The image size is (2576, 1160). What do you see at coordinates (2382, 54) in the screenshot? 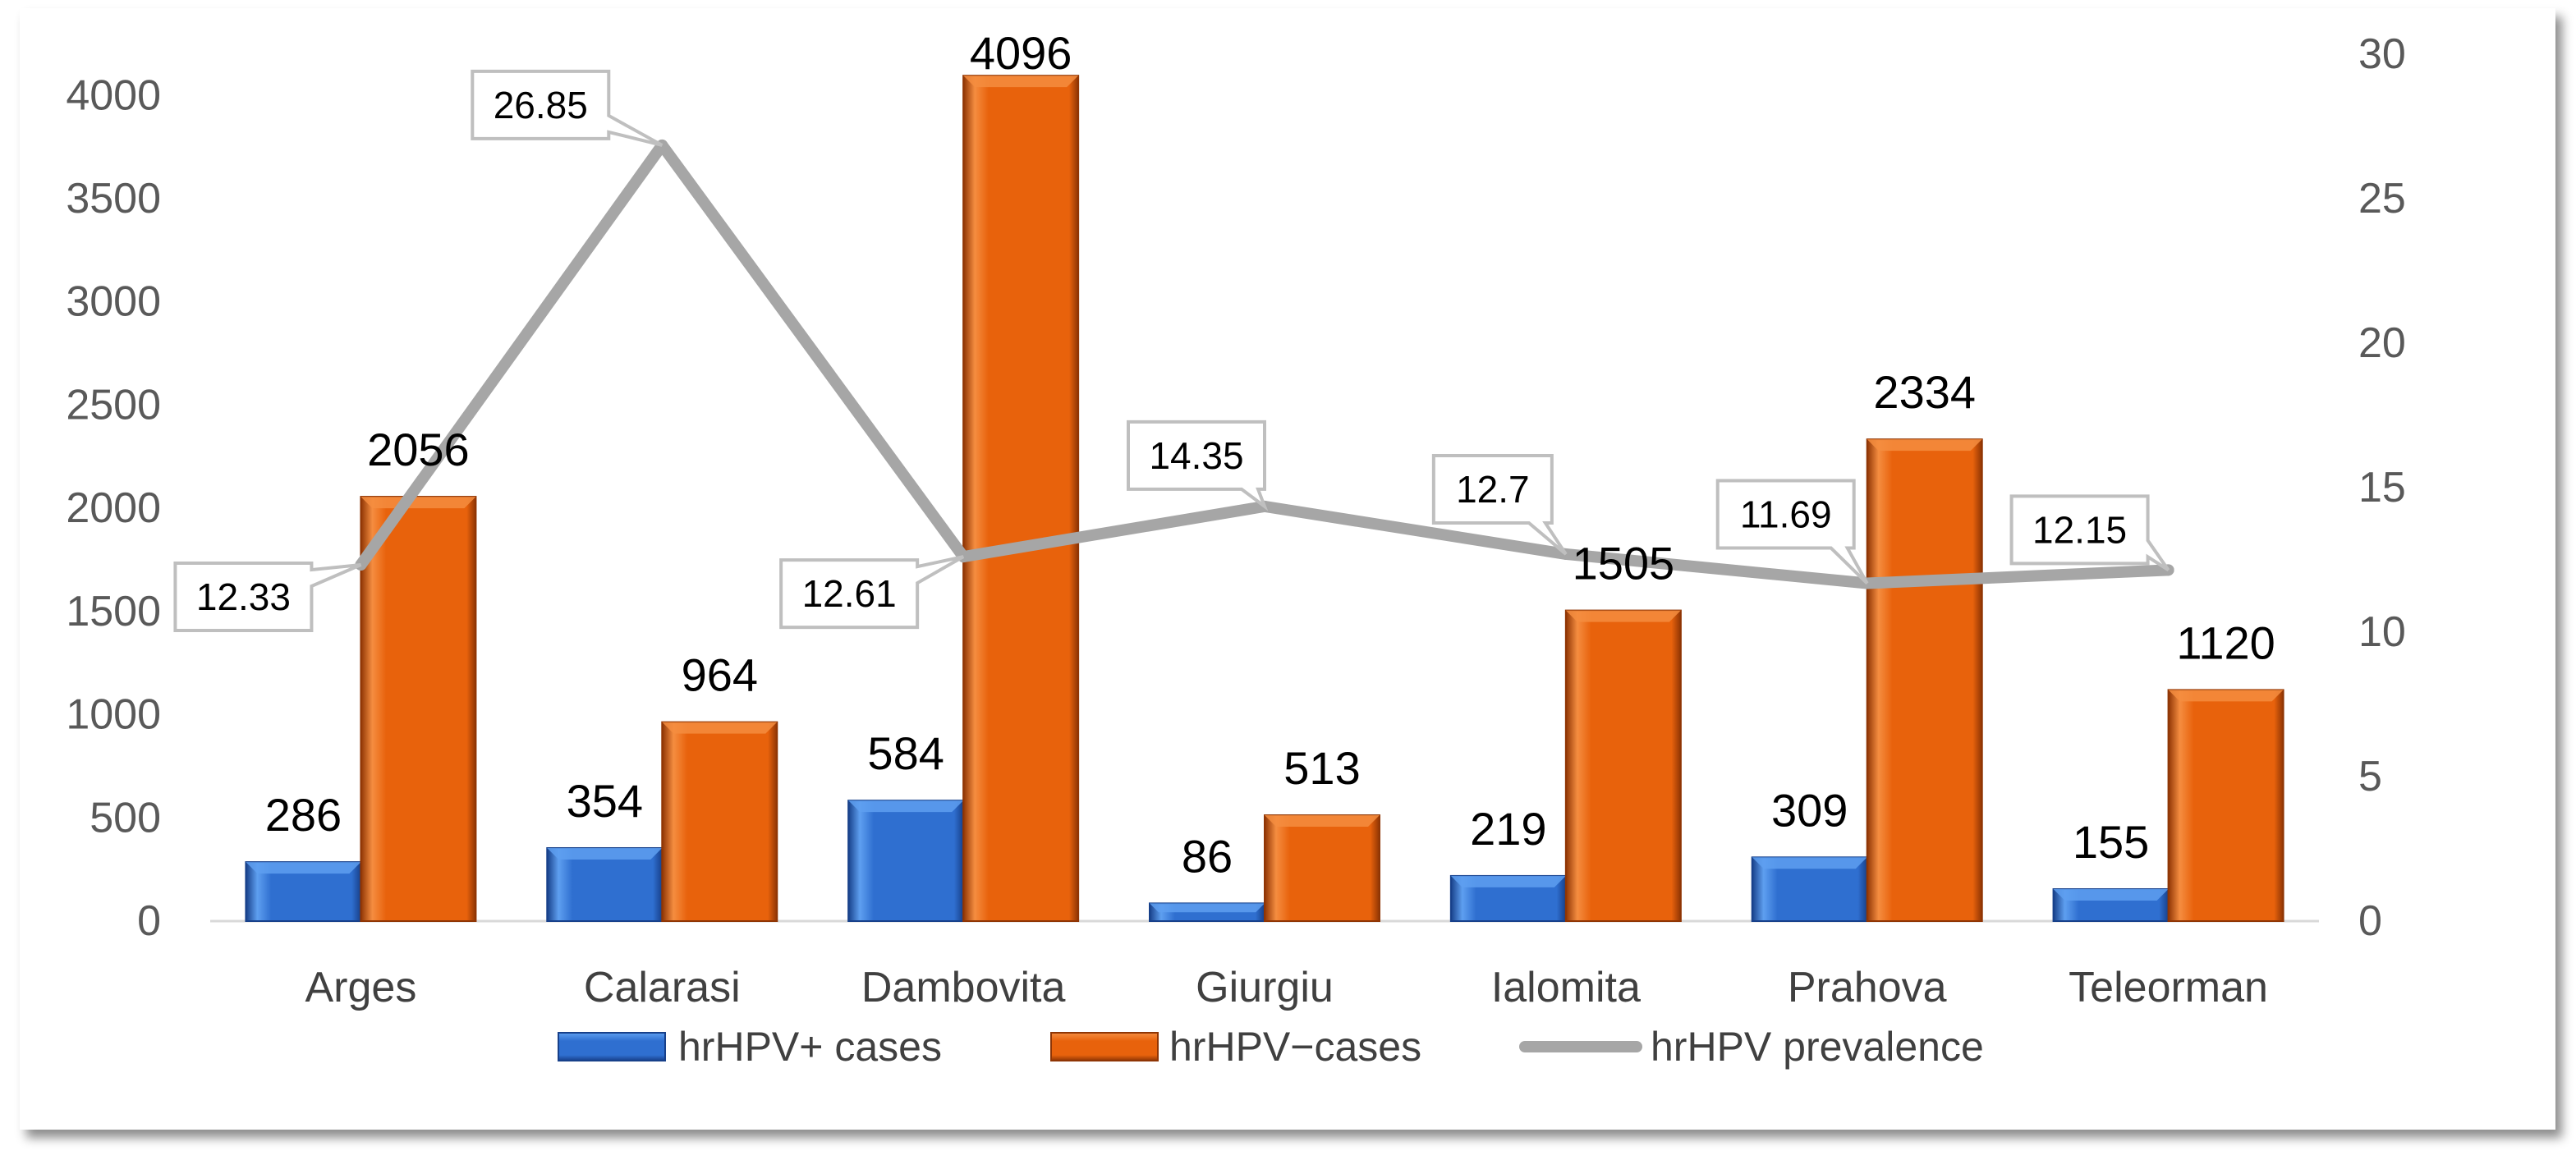
I see `right-axis-tick-label: 30` at bounding box center [2382, 54].